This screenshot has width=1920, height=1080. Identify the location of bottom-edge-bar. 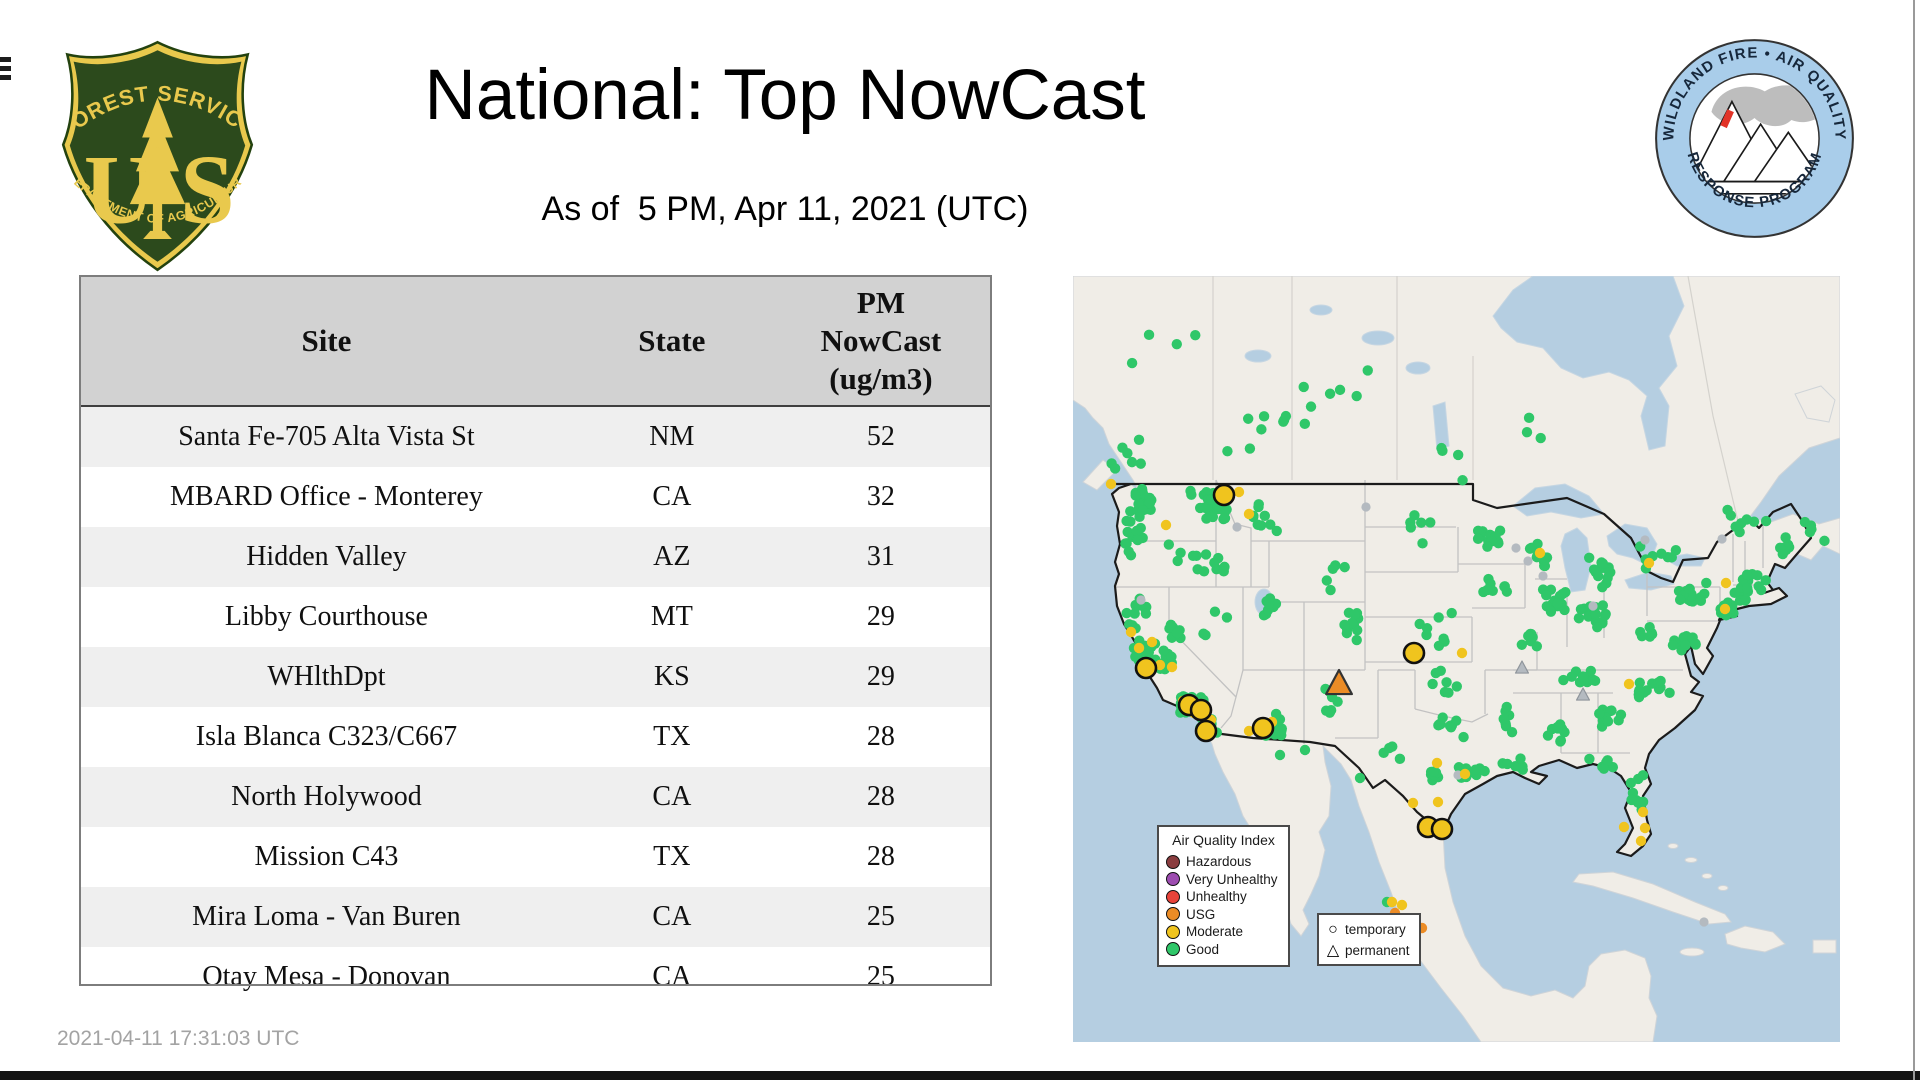
(960, 1075).